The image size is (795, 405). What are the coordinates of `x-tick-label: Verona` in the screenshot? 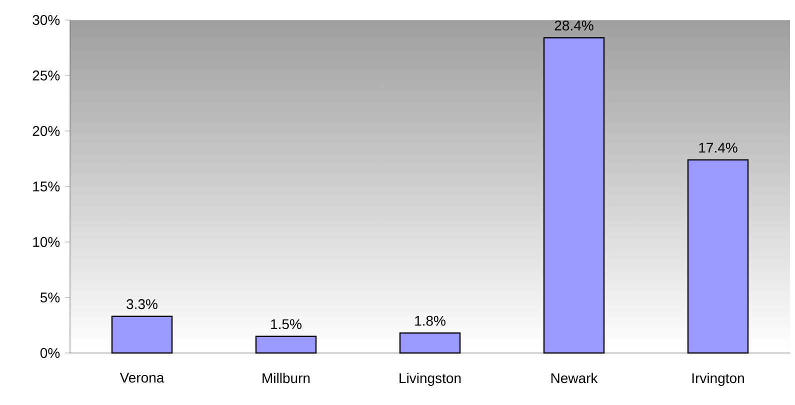 It's located at (142, 377).